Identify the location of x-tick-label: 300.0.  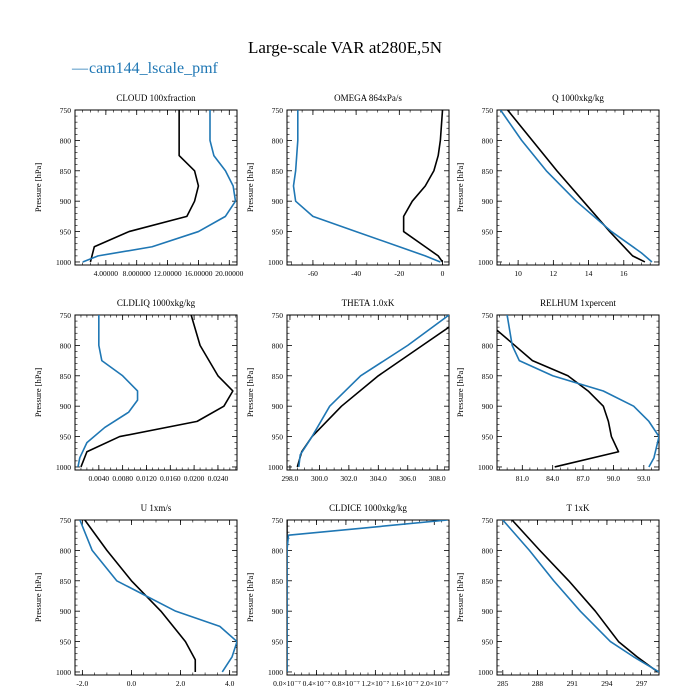
(319, 478).